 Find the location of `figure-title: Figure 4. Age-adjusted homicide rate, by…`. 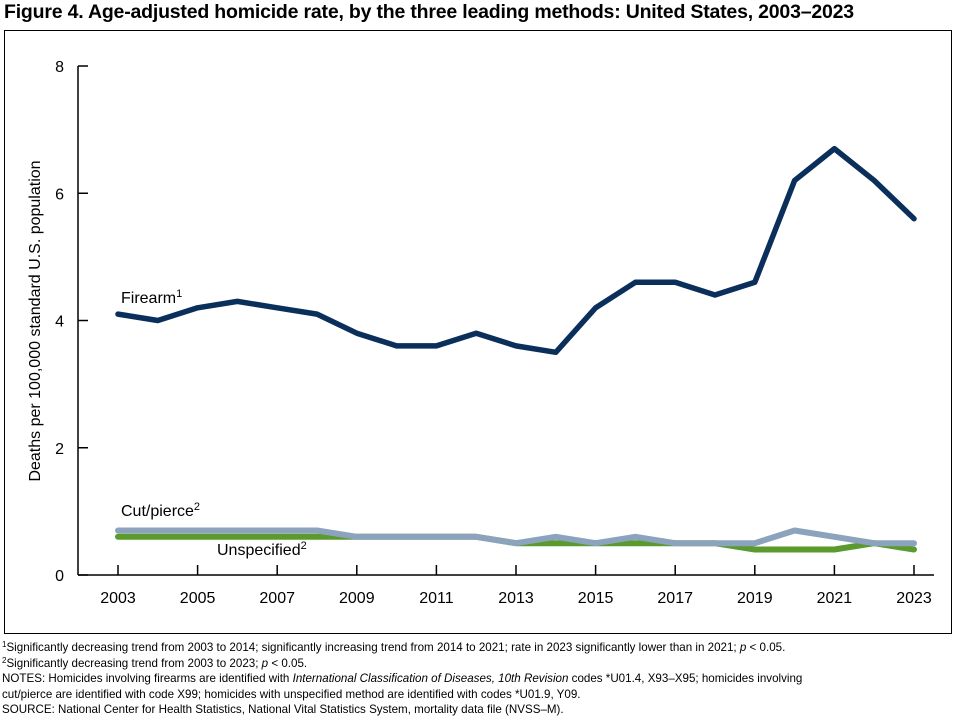

figure-title: Figure 4. Age-adjusted homicide rate, by… is located at coordinates (429, 12).